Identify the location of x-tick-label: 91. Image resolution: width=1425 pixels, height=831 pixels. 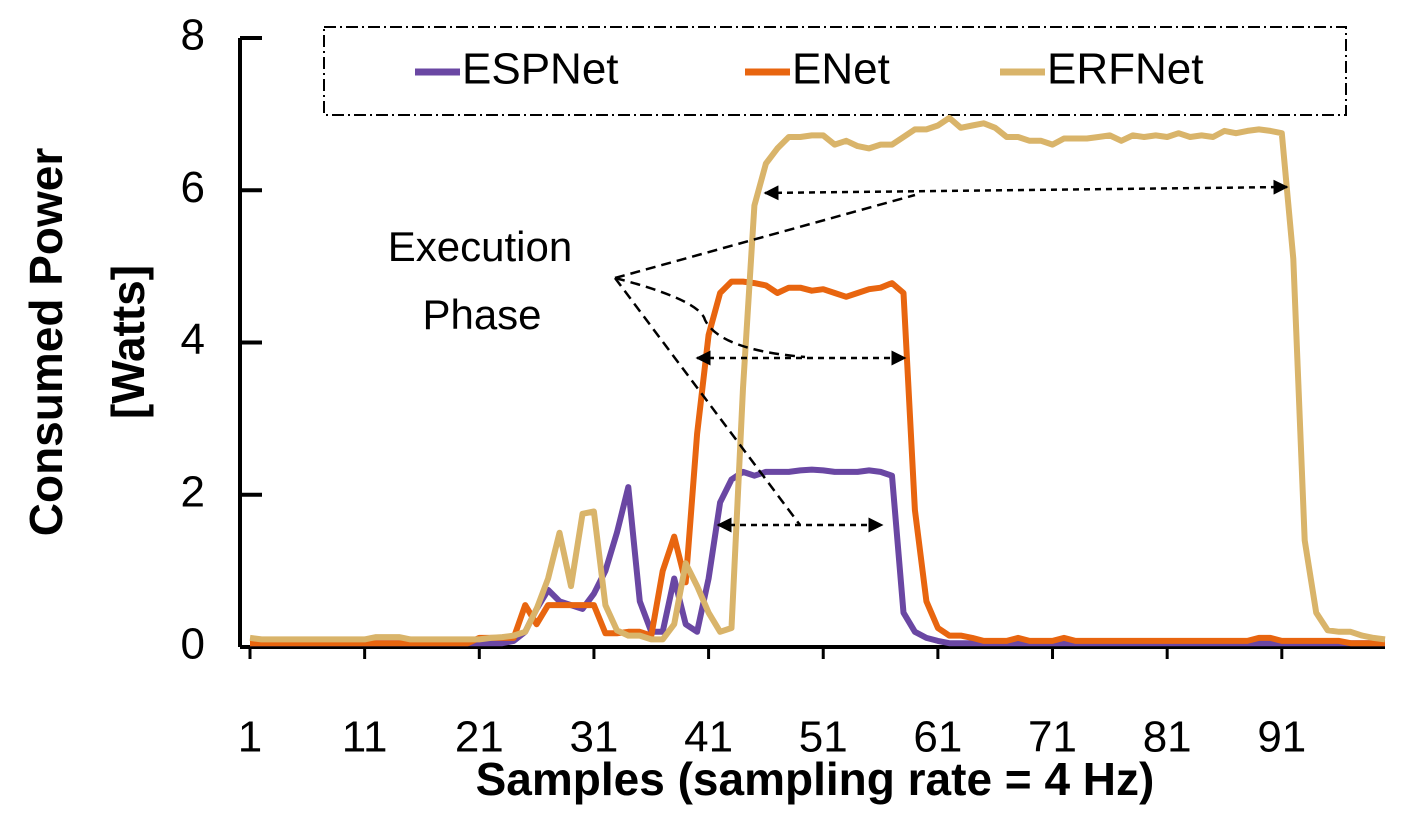
(1281, 737).